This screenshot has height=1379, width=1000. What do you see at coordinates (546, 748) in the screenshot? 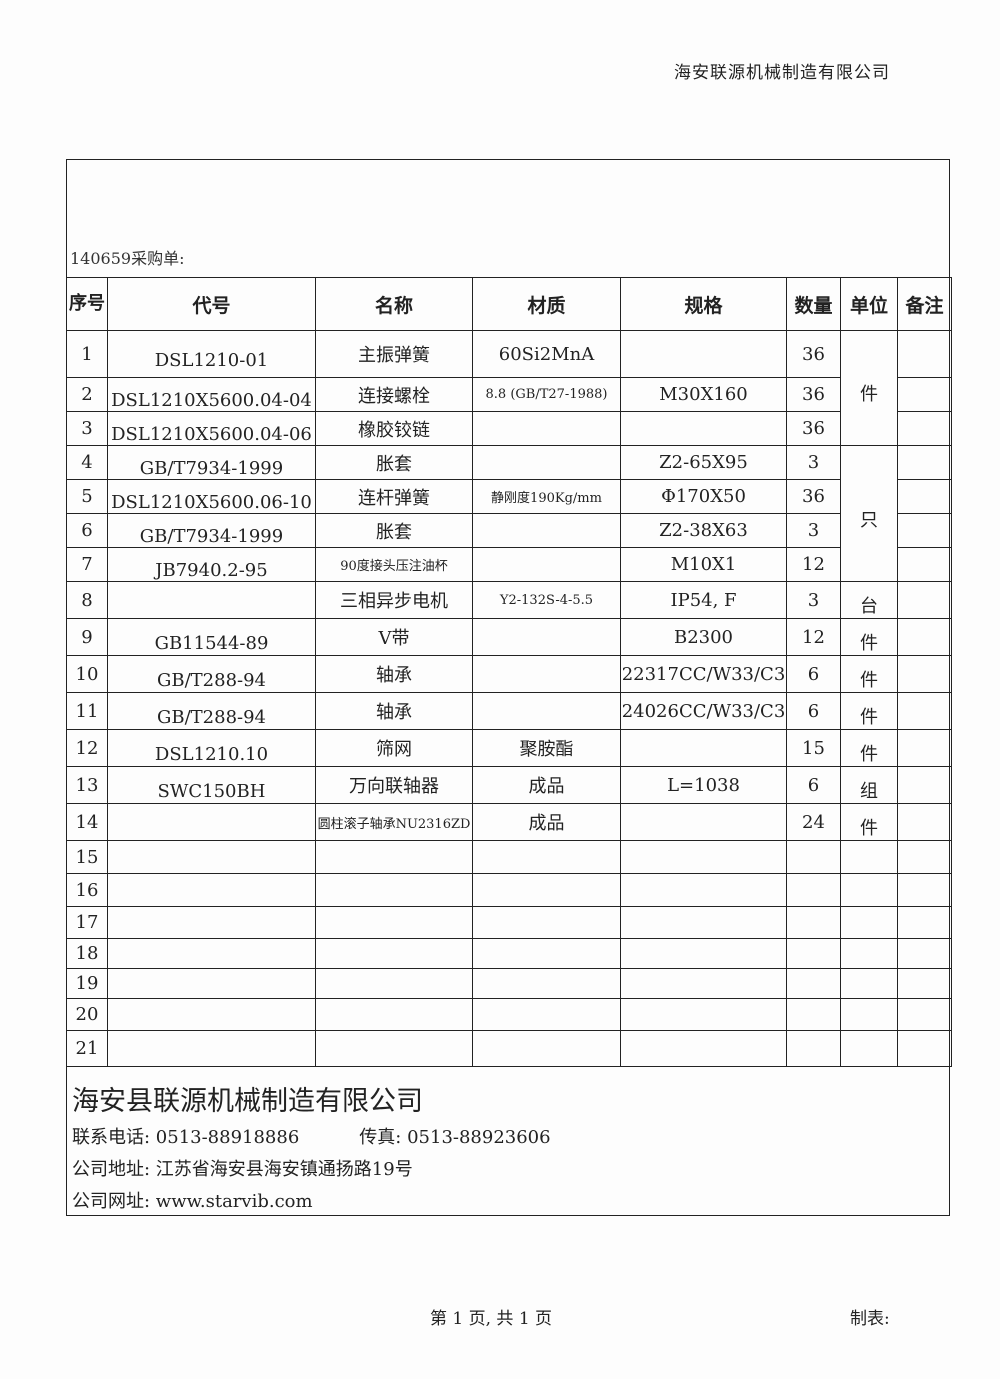
I see `material: 聚胺酯` at bounding box center [546, 748].